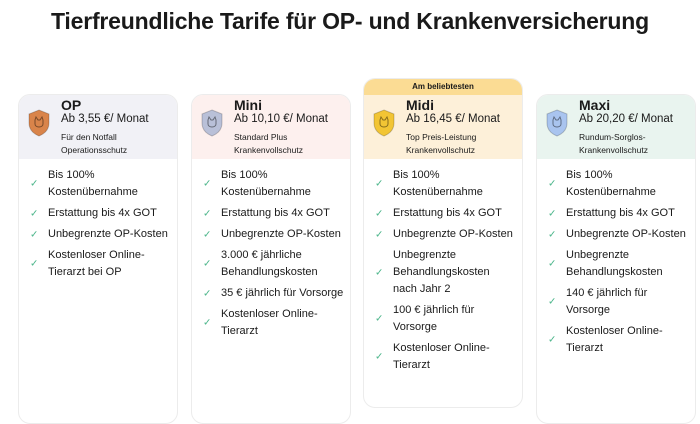  I want to click on feature-item: ✓ 140 € jährlich für Vorsorge, so click(618, 302).